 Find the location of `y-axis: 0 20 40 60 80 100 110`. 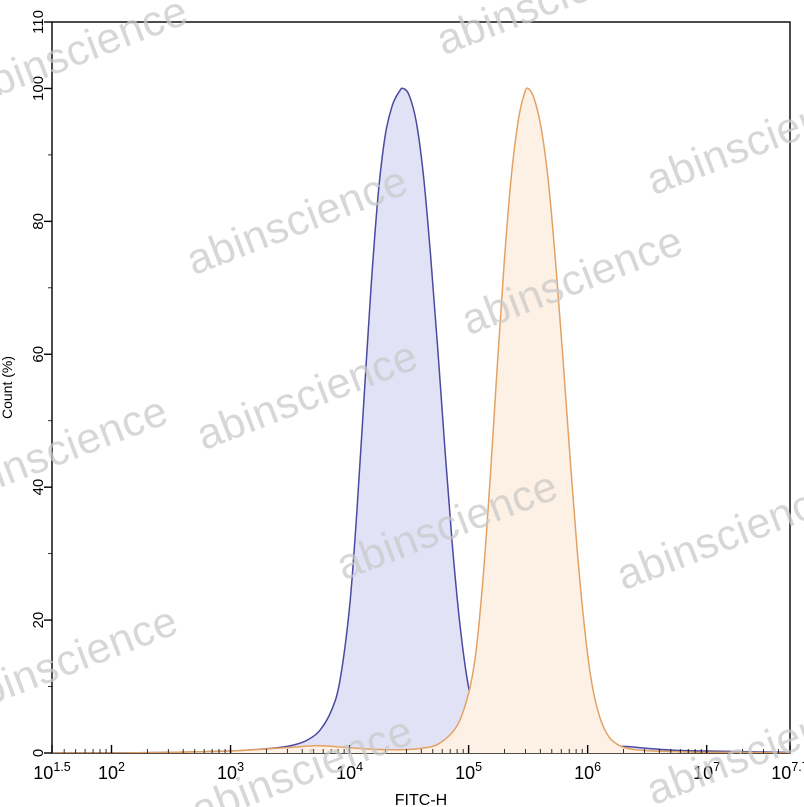

y-axis: 0 20 40 60 80 100 110 is located at coordinates (41, 383).